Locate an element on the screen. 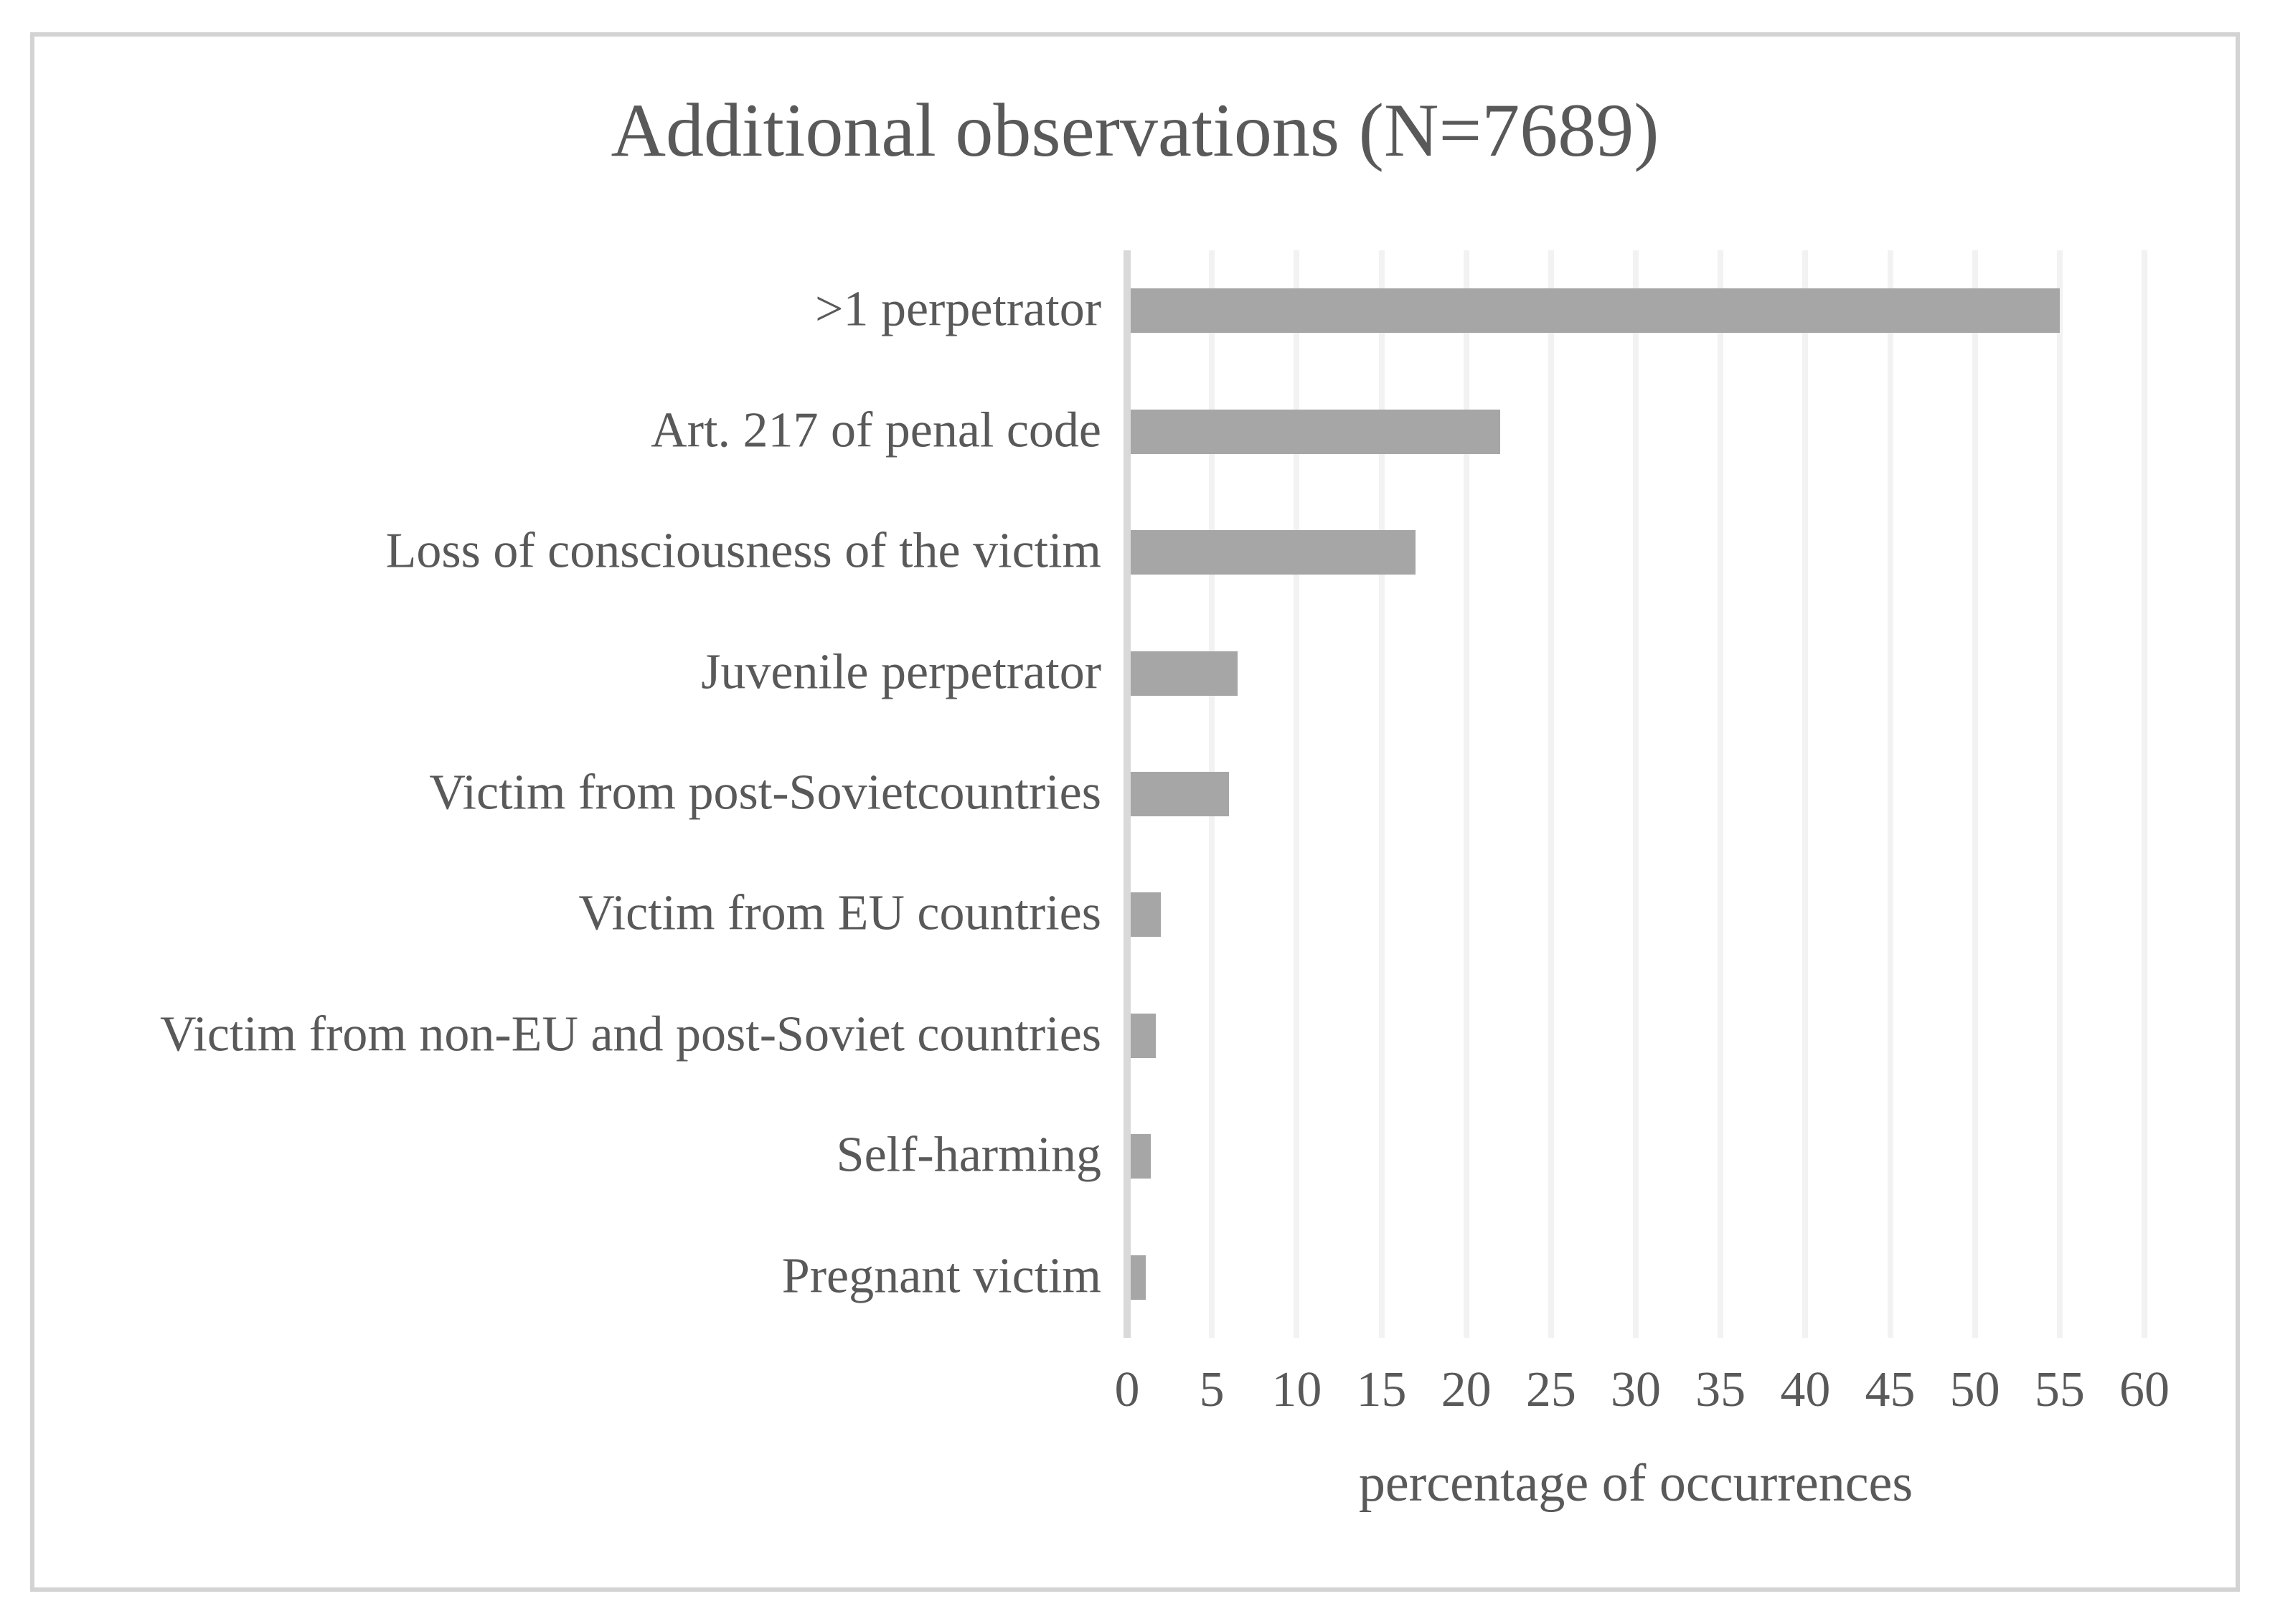  x-tick-label-55: 55 is located at coordinates (2059, 1389).